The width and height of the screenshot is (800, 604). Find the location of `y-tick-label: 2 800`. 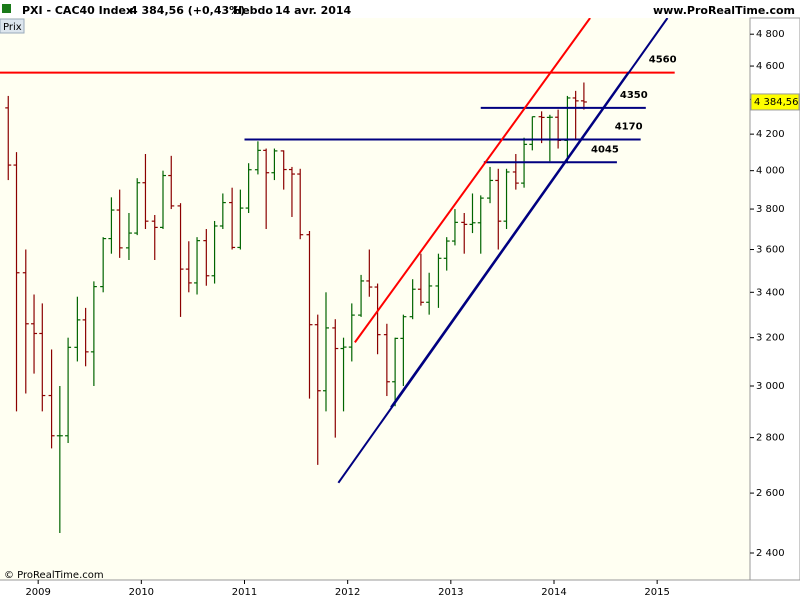

y-tick-label: 2 800 is located at coordinates (770, 438).